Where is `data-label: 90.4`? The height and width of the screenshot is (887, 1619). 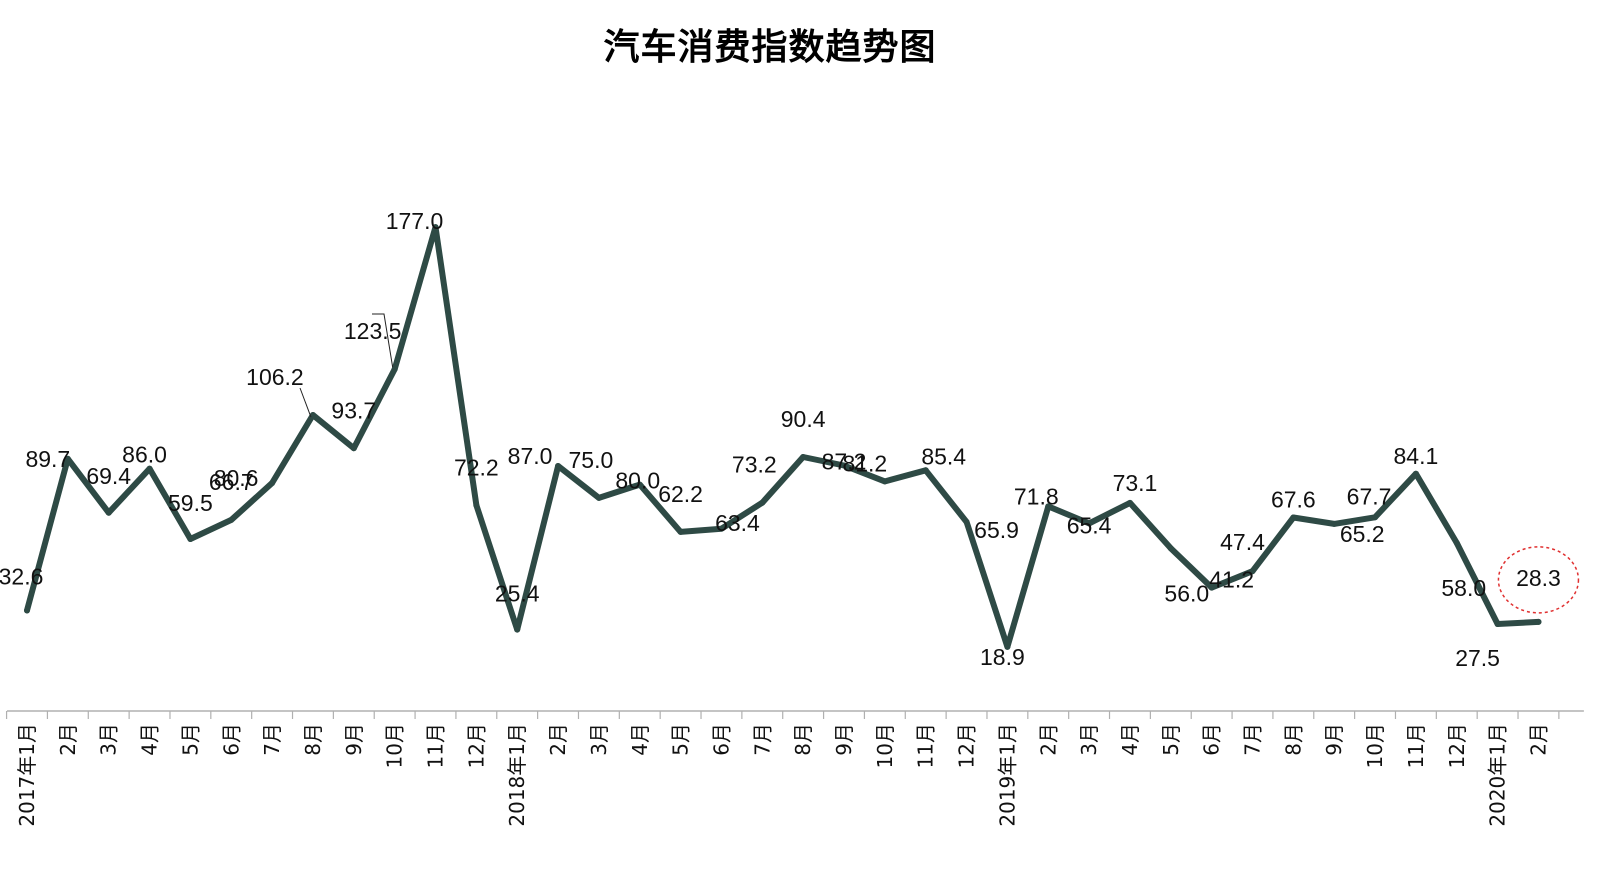 data-label: 90.4 is located at coordinates (803, 419).